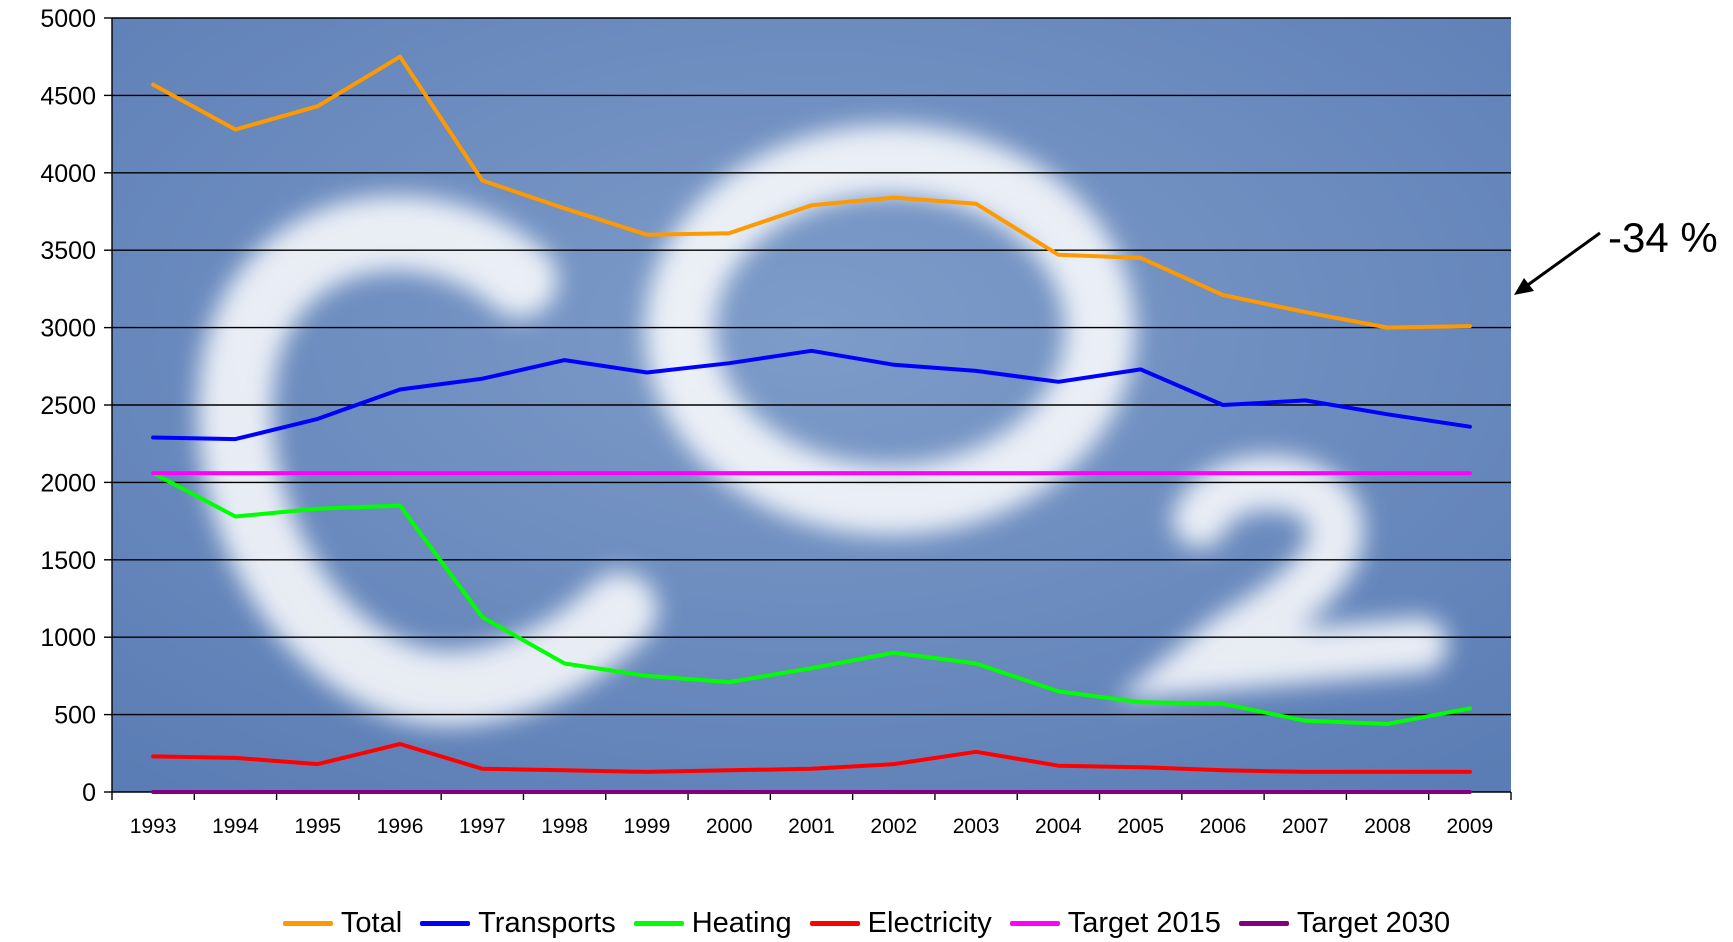 This screenshot has width=1733, height=942. I want to click on x-tick-label: 2002, so click(893, 826).